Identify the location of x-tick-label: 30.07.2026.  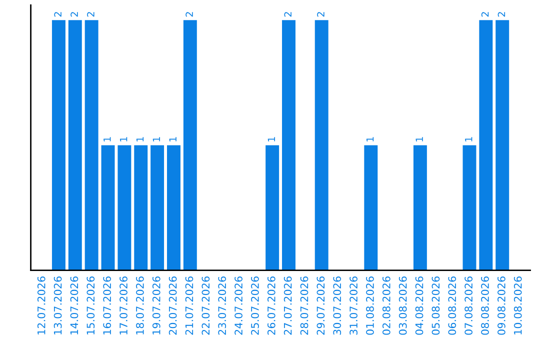
(337, 305).